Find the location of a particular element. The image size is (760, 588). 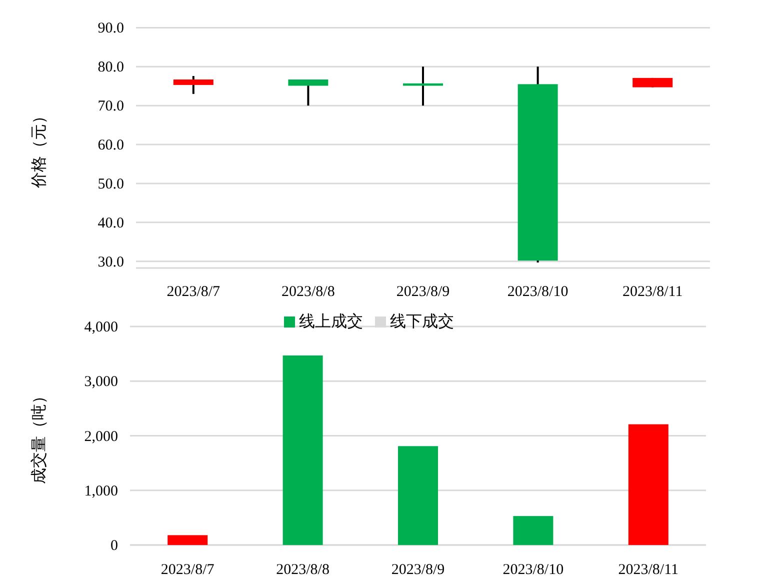

candlestick is located at coordinates (193, 84).